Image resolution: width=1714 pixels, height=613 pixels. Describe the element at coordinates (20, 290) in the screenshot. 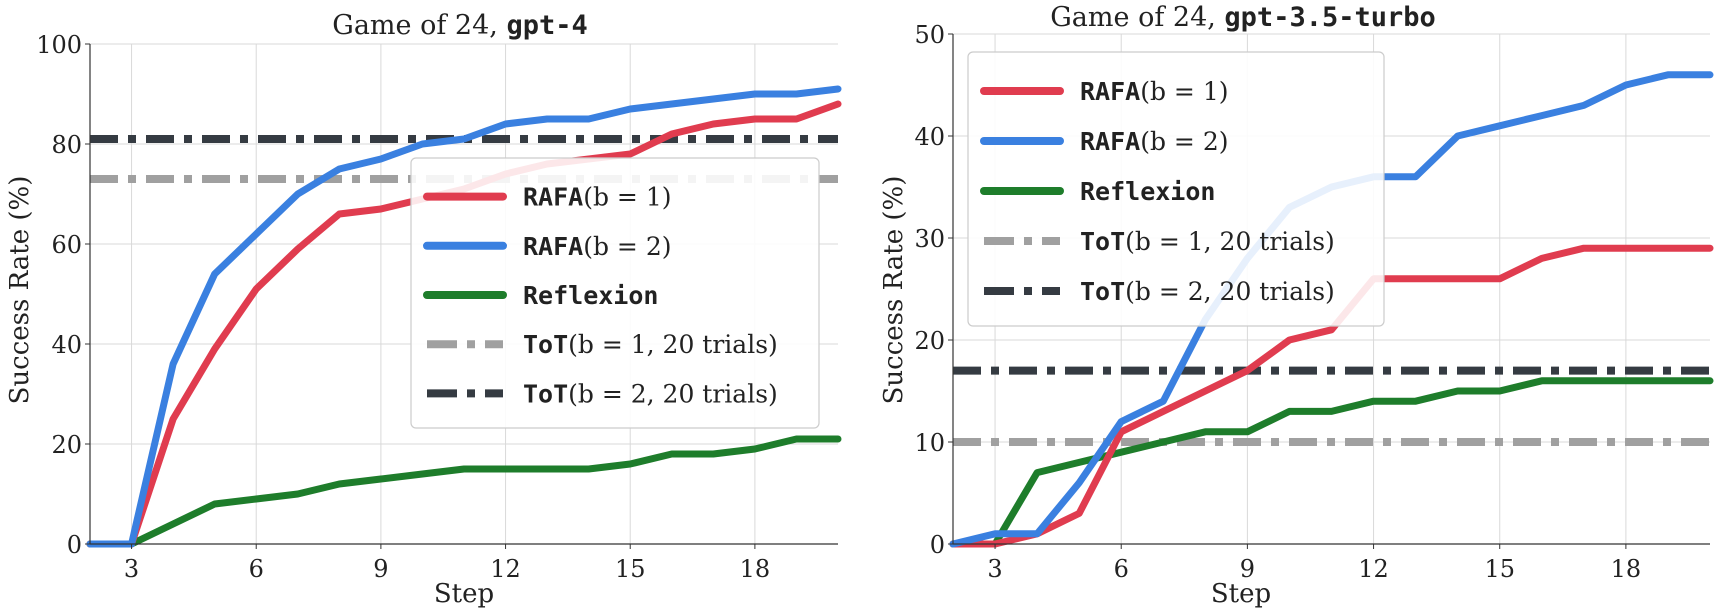

I see `y-axis-label-gpt4: Success Rate (%)` at that location.